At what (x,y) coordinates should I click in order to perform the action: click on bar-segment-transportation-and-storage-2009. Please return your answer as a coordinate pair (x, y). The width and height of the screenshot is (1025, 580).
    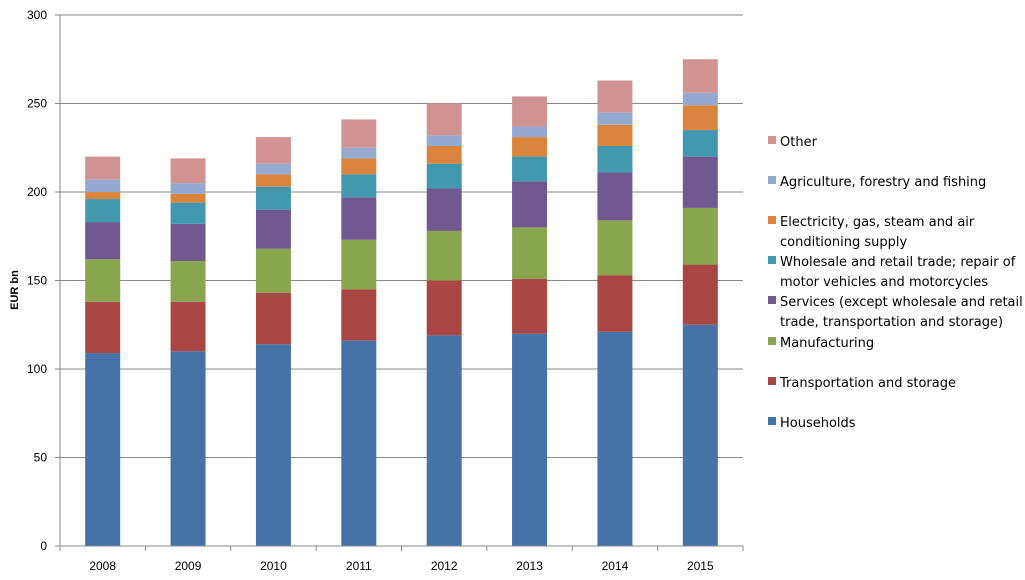
    Looking at the image, I should click on (188, 326).